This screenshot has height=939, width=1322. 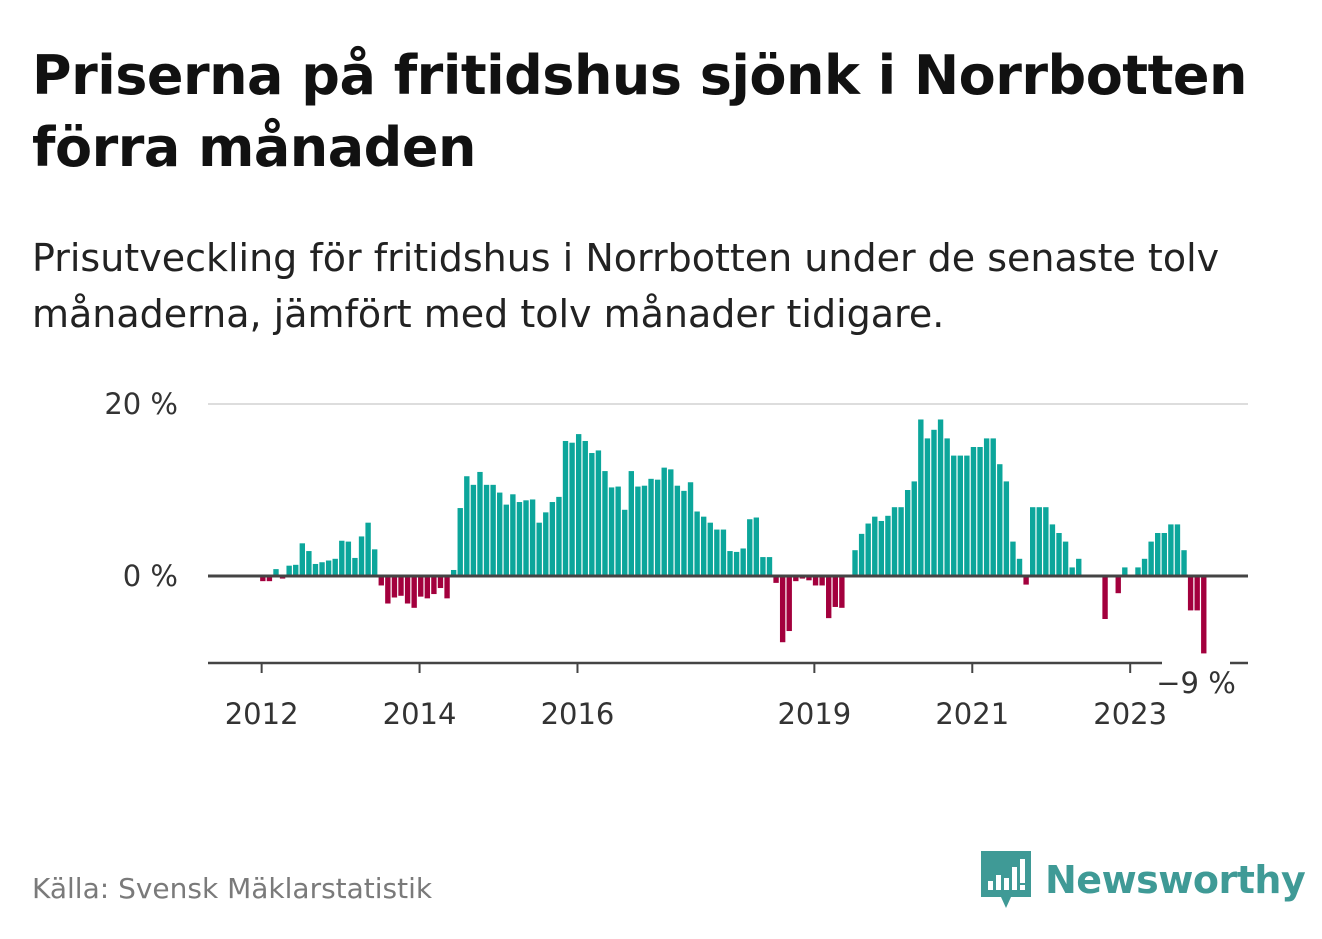 I want to click on axes, so click(x=728, y=623).